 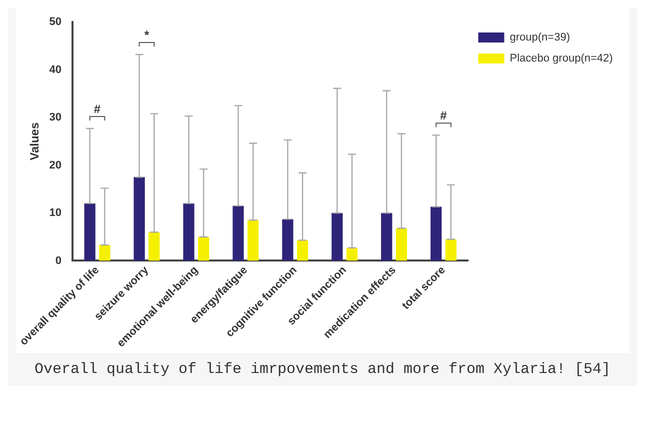 I want to click on y-tick-label: 30, so click(x=55, y=118).